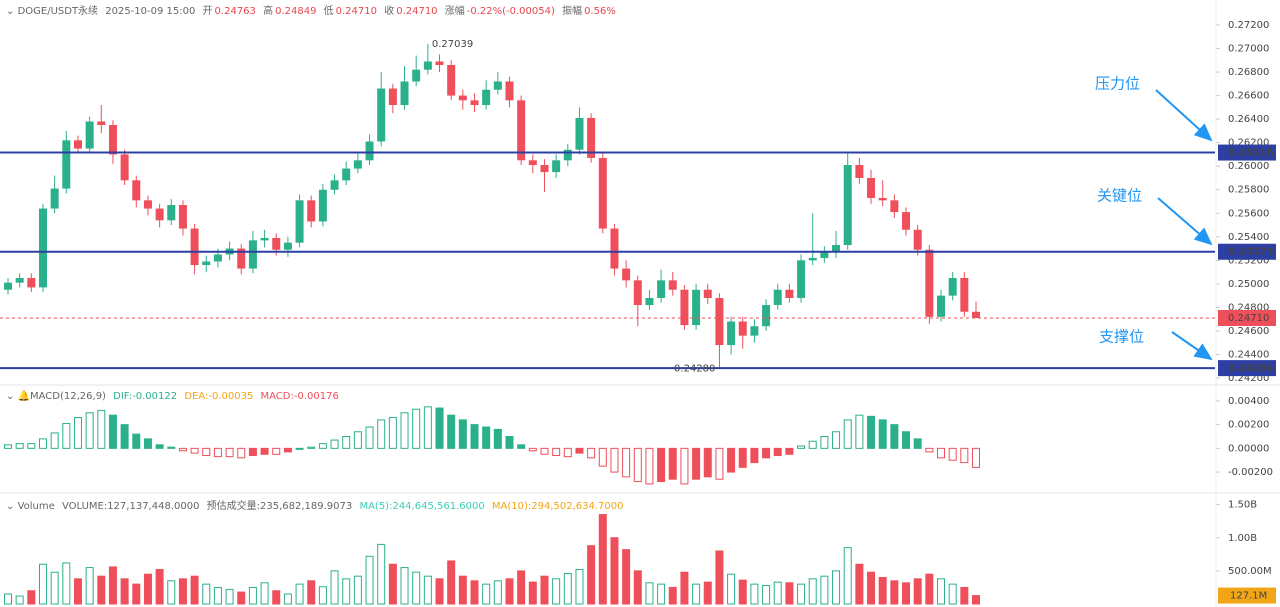 The width and height of the screenshot is (1280, 607). I want to click on y-tick-label: 0.24600, so click(1248, 331).